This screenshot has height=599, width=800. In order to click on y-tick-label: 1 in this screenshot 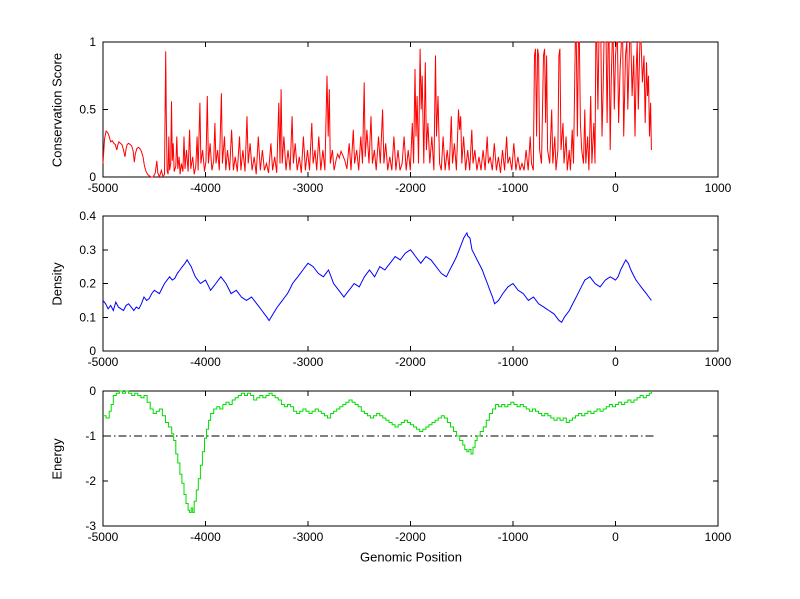, I will do `click(92, 42)`.